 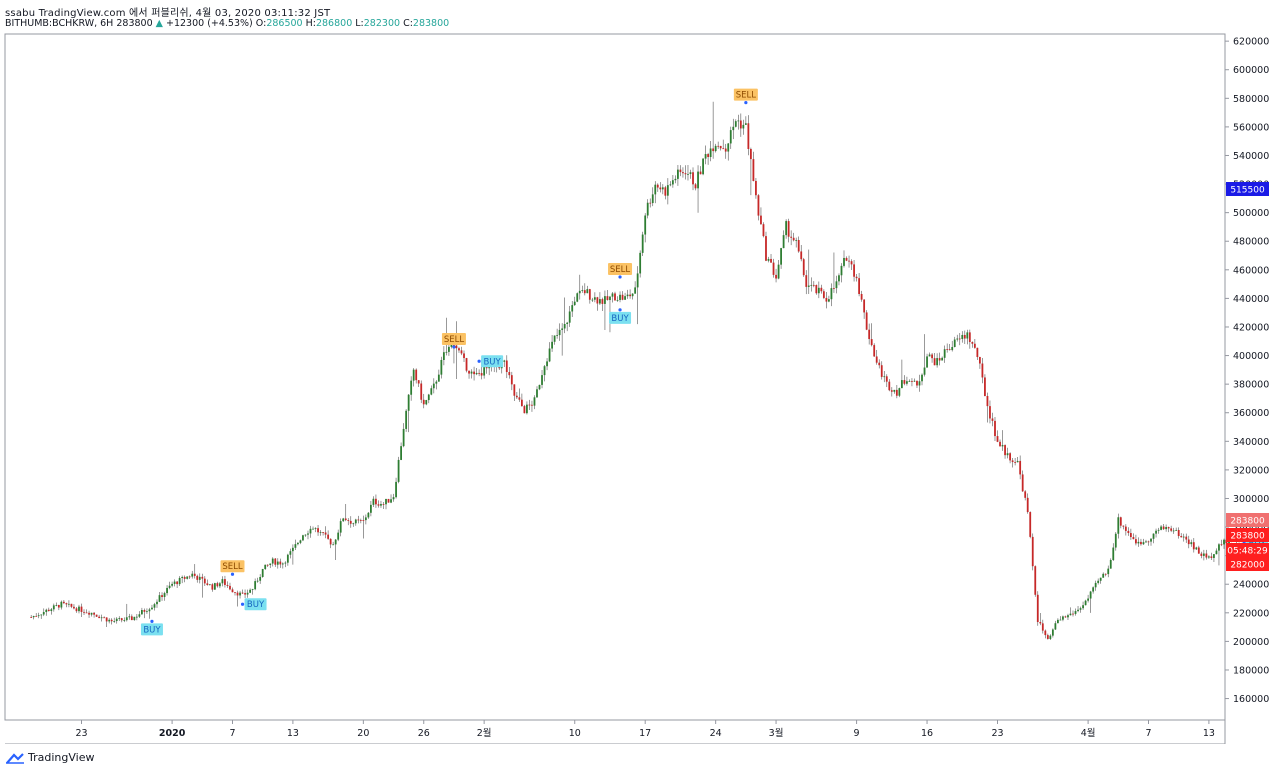 I want to click on time-axis: 23 2020 7 13 20 26 2월 10 17 24 3월 9 16 23 4월 7 13, so click(x=645, y=729).